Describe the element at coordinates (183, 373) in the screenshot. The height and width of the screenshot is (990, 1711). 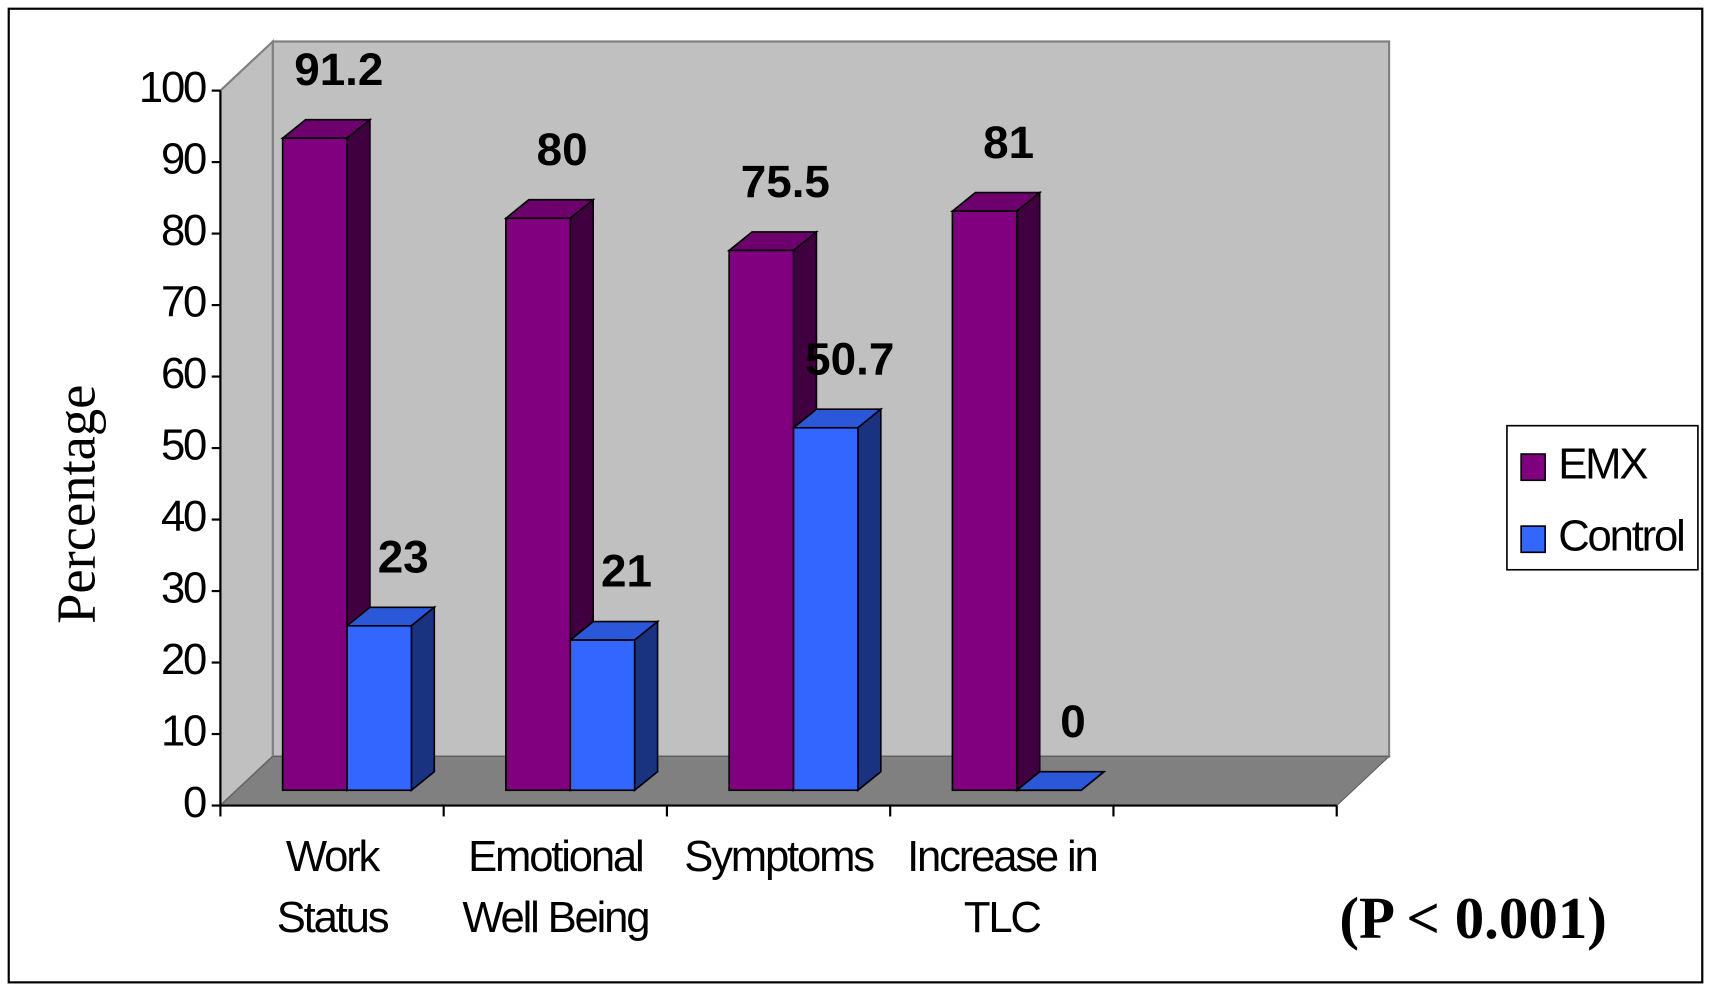
I see `y-tick-label: 60` at that location.